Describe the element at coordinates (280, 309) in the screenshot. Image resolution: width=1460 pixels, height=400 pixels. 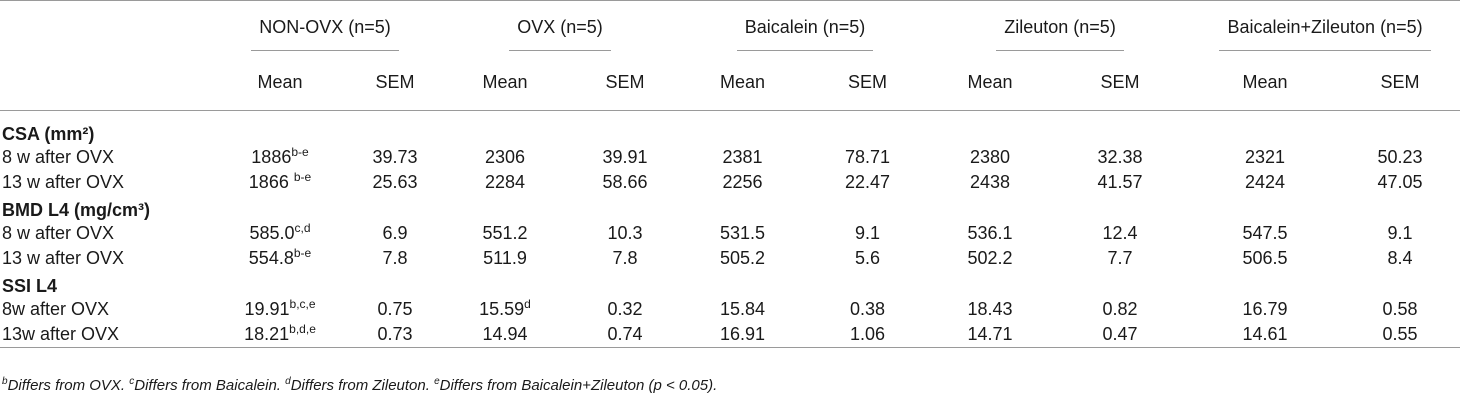
I see `mean-cell: 19.91b,c,e` at that location.